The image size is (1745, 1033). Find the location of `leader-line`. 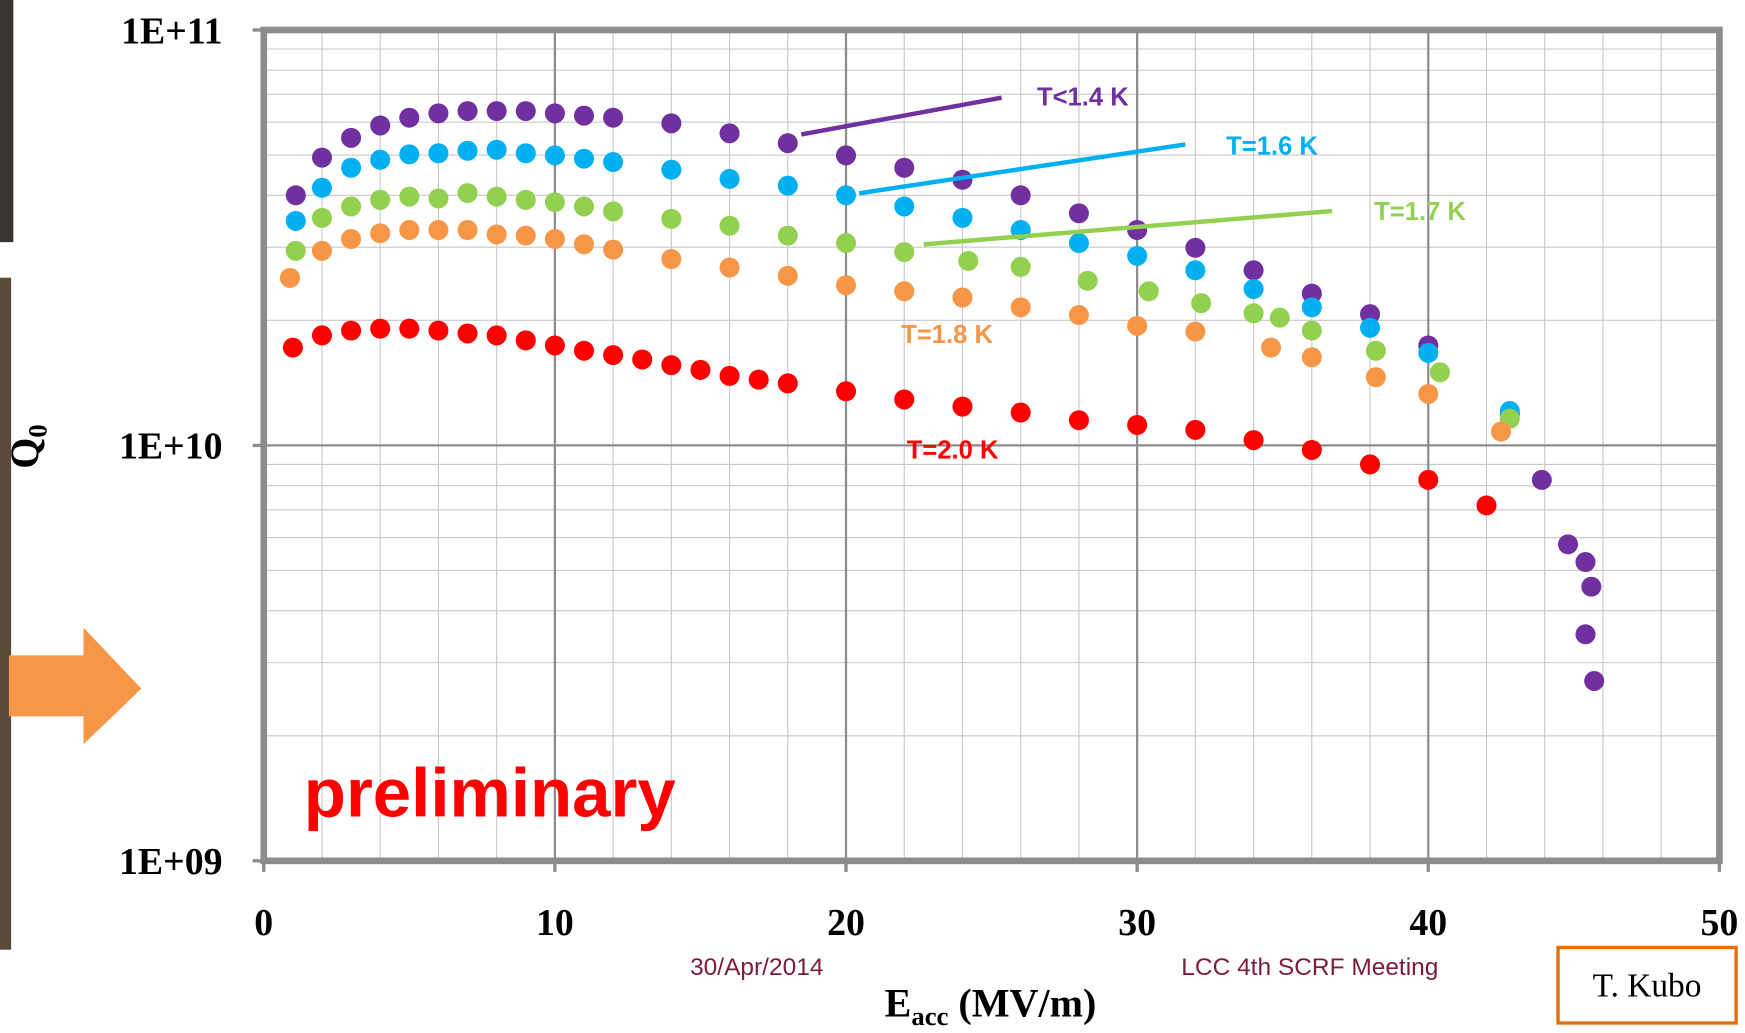

leader-line is located at coordinates (901, 116).